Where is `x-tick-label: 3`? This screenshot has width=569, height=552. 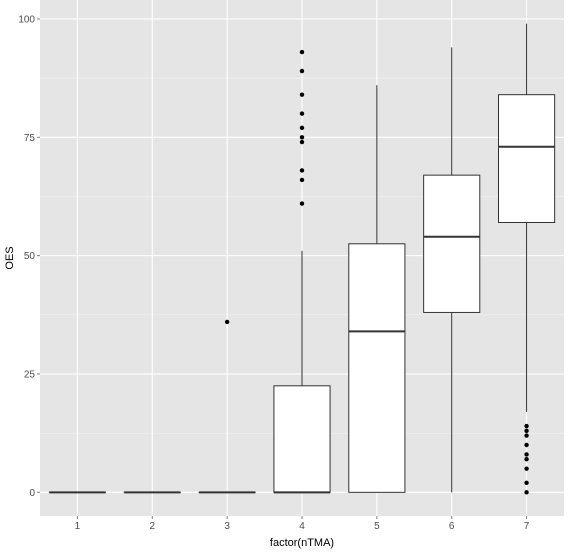
x-tick-label: 3 is located at coordinates (227, 526).